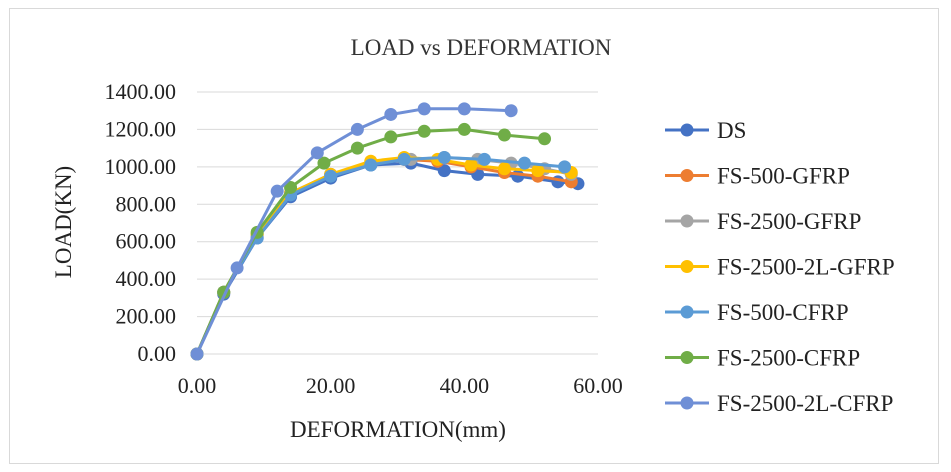  What do you see at coordinates (63, 222) in the screenshot?
I see `y-axis-label: LOAD(KN)` at bounding box center [63, 222].